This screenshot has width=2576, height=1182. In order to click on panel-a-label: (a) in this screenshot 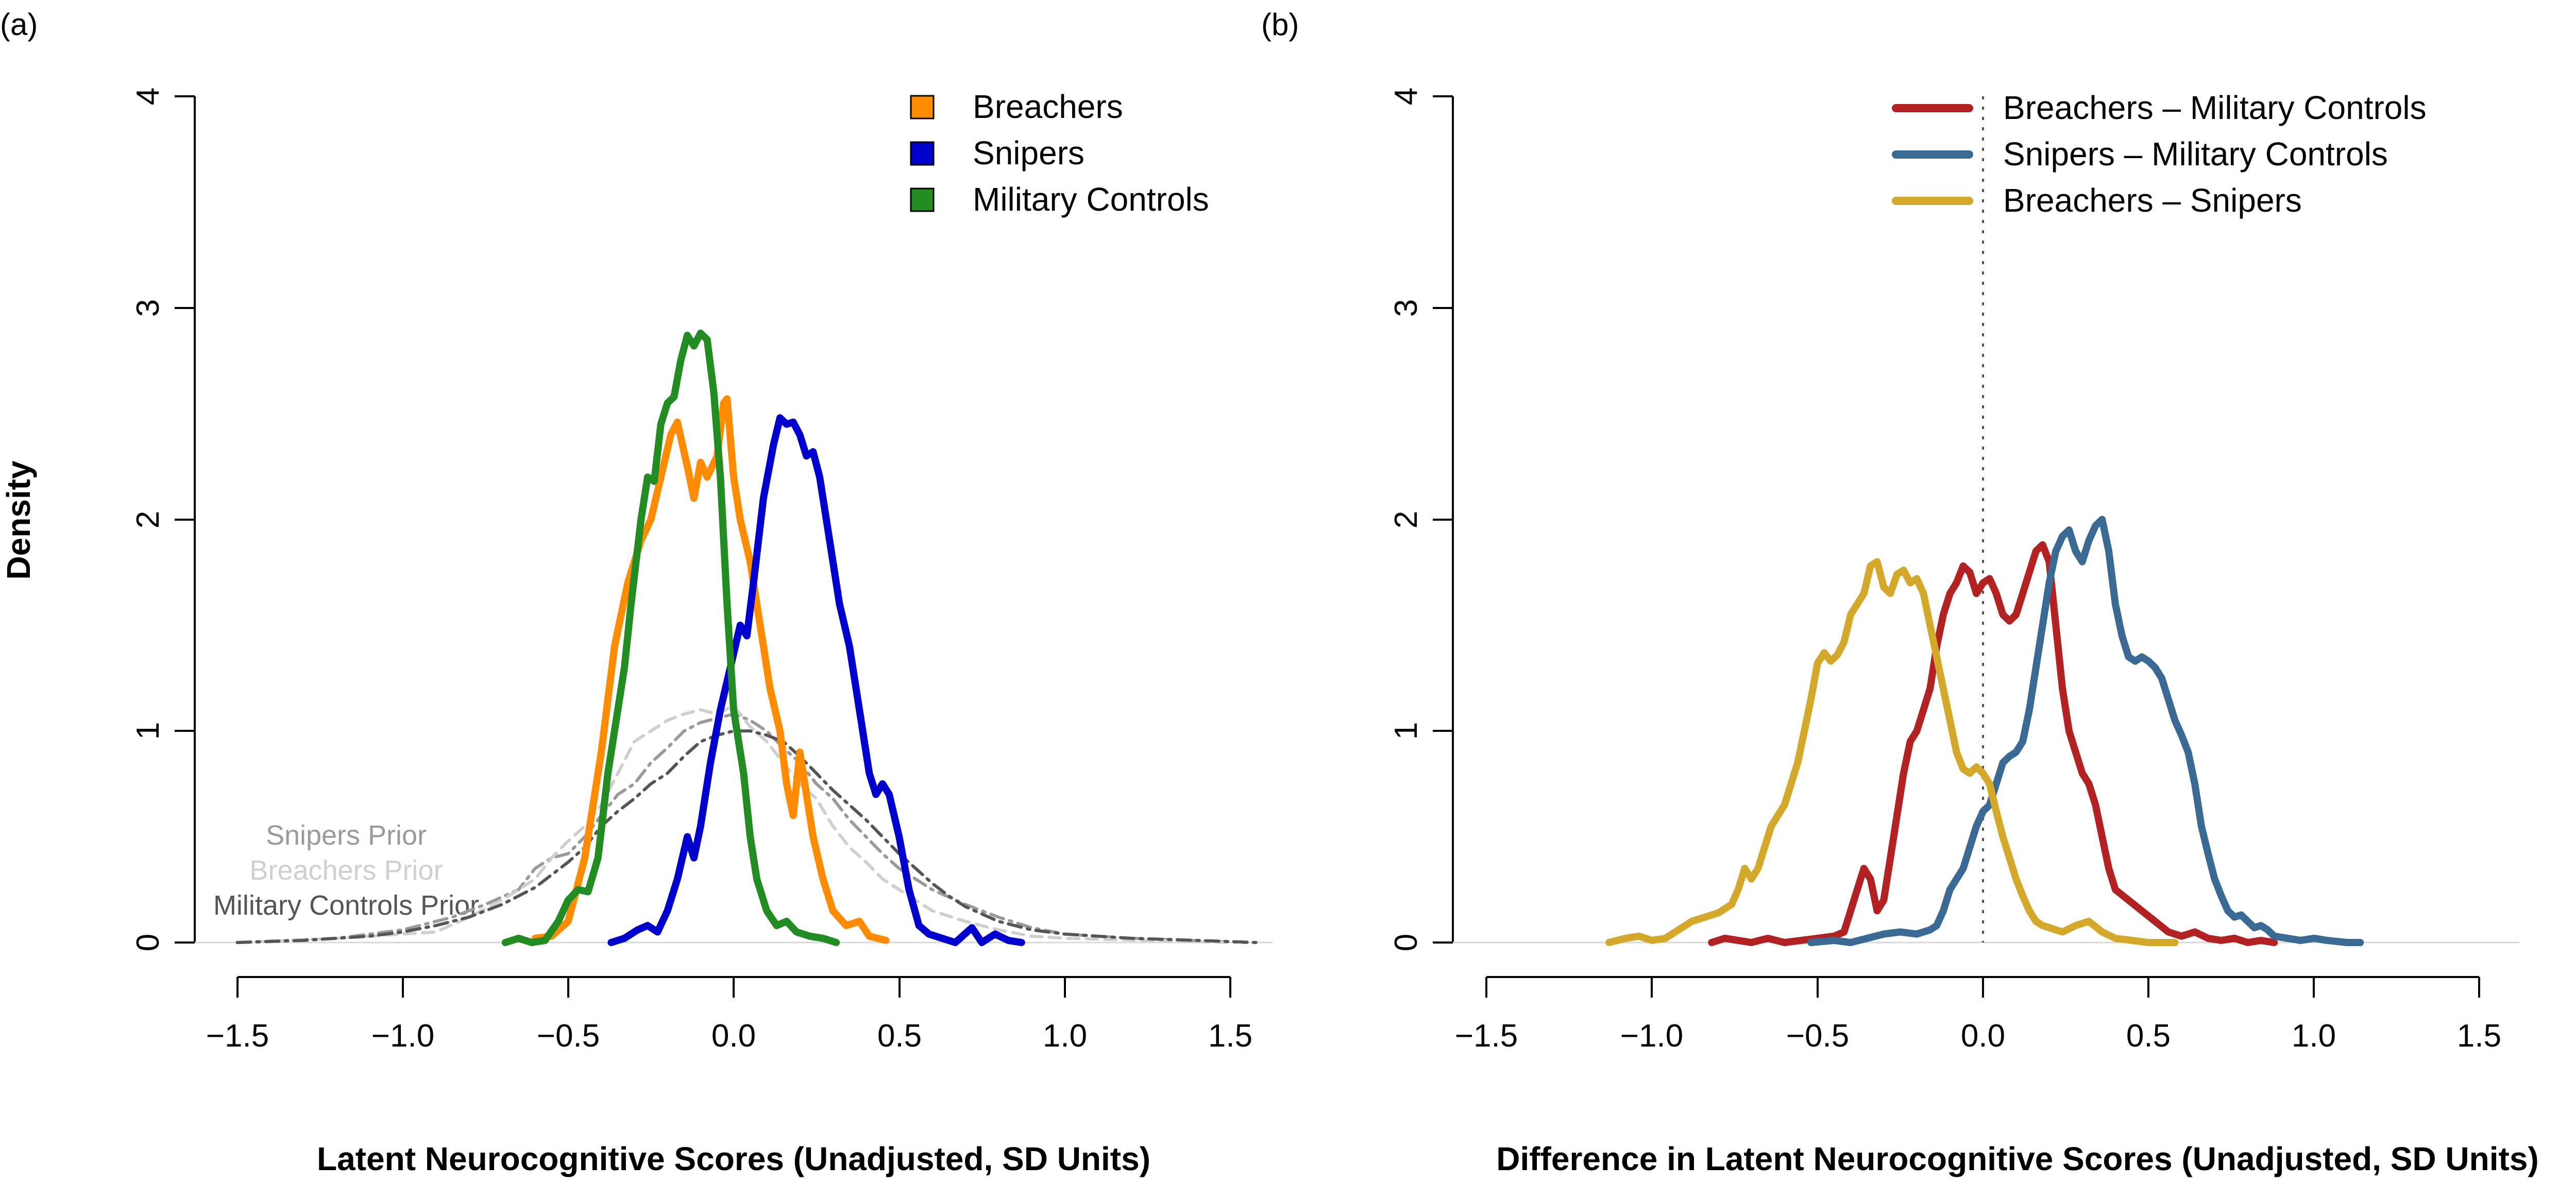, I will do `click(19, 24)`.